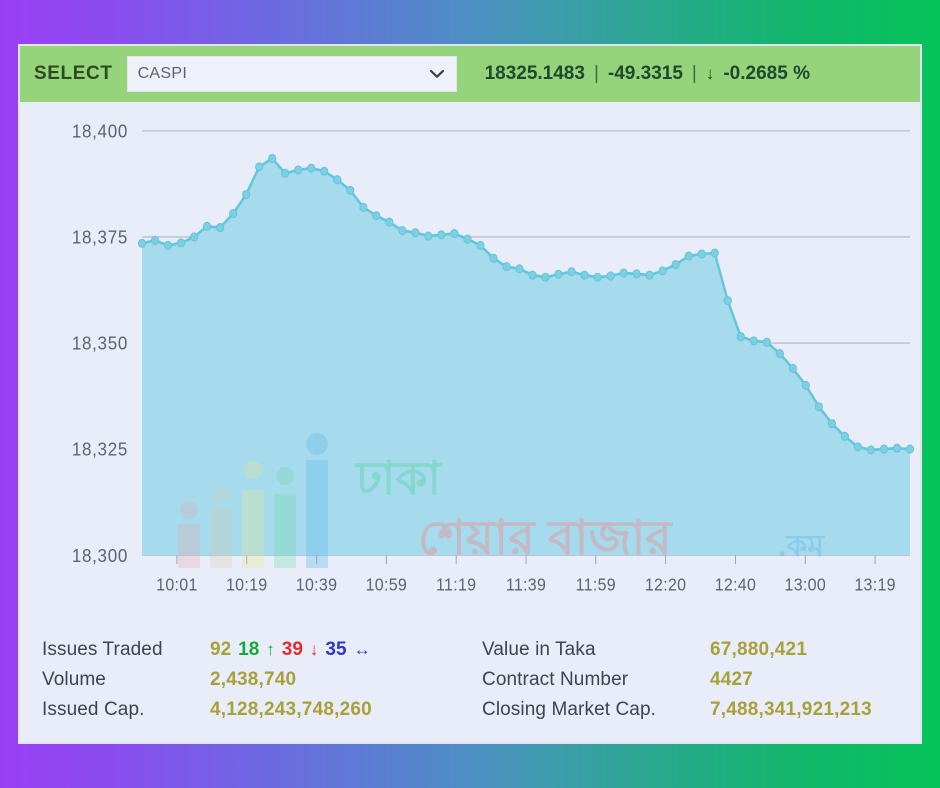 The image size is (940, 788). Describe the element at coordinates (247, 585) in the screenshot. I see `svg-text: 10:19` at that location.